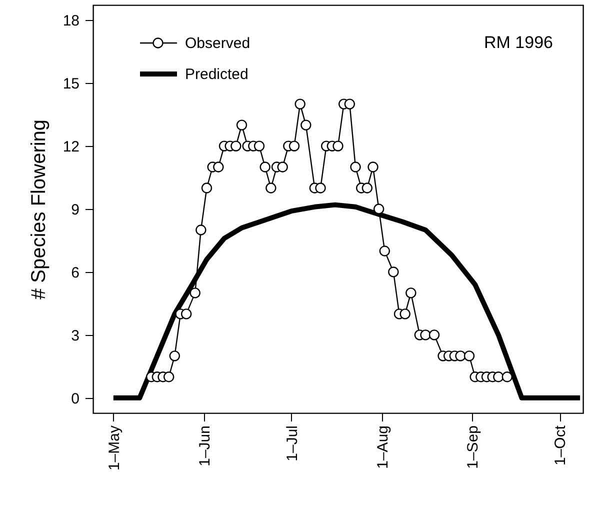 Image resolution: width=594 pixels, height=506 pixels. Describe the element at coordinates (114, 448) in the screenshot. I see `x-tick-label: 1–May` at that location.